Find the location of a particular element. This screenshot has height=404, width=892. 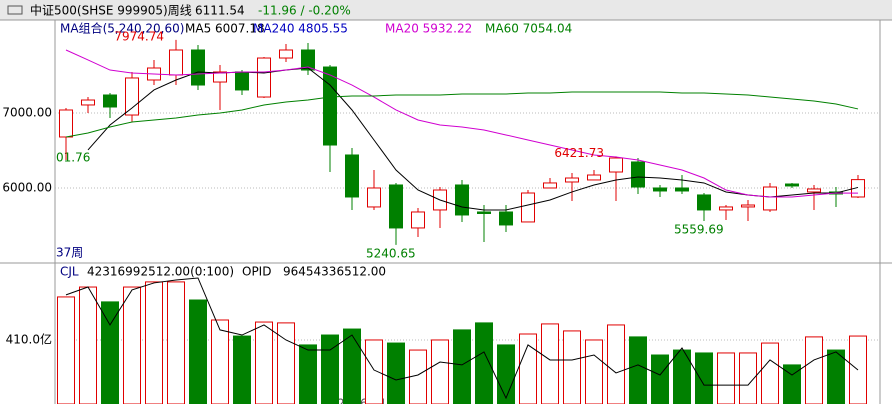

ma-legend: MA240 4805.55 is located at coordinates (300, 29).